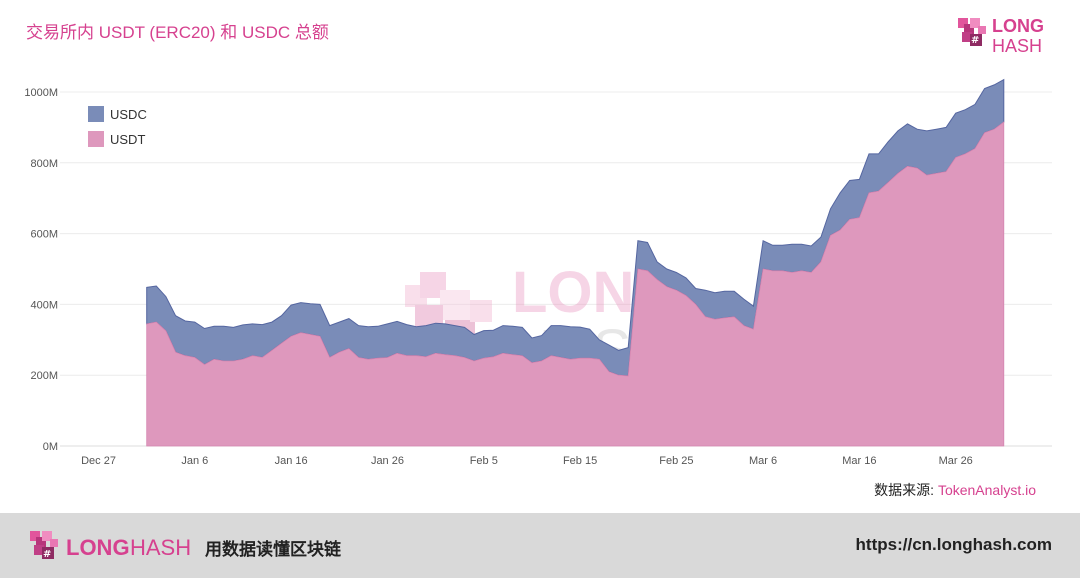 Image resolution: width=1080 pixels, height=578 pixels. Describe the element at coordinates (1018, 26) in the screenshot. I see `logo-long-text: LONG` at that location.